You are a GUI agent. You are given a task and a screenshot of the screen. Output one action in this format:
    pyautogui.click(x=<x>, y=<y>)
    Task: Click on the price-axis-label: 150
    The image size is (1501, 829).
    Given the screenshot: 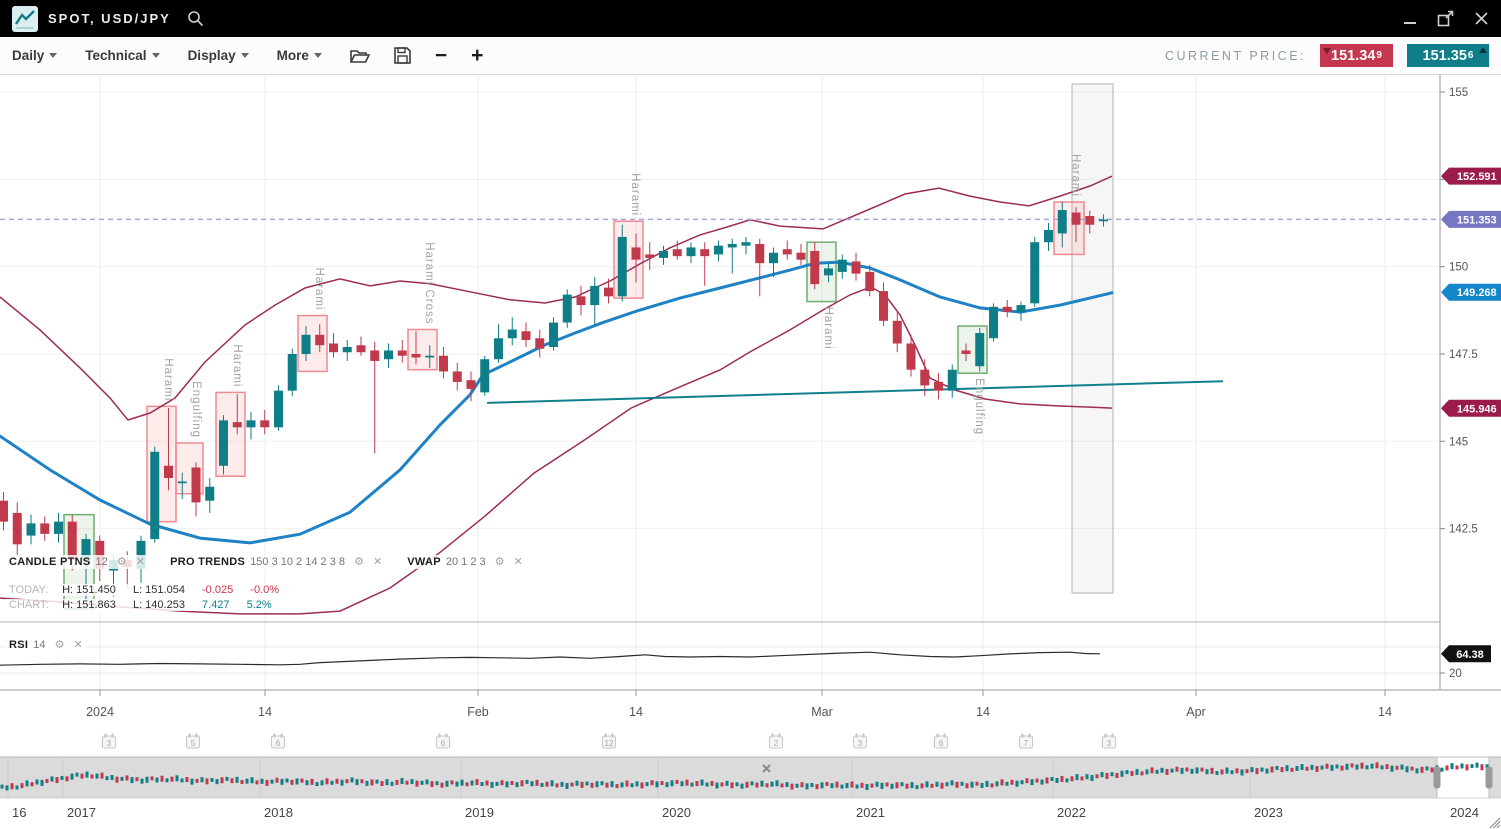 What is the action you would take?
    pyautogui.click(x=1458, y=268)
    